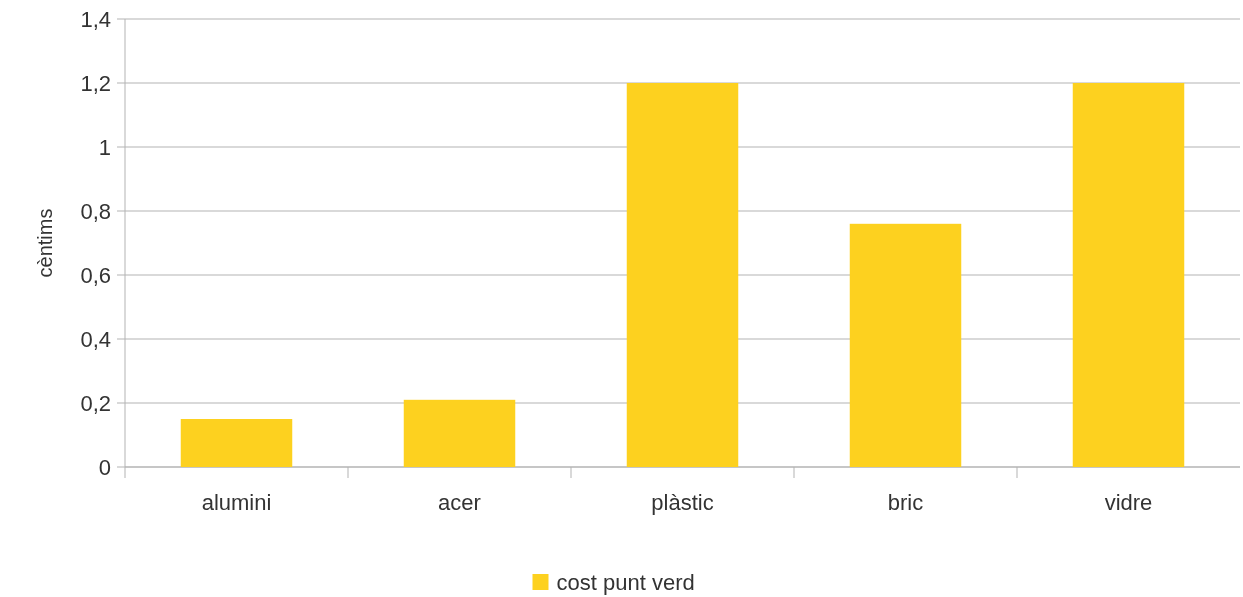 Image resolution: width=1243 pixels, height=597 pixels. I want to click on x-tick-label: vidre, so click(1128, 502).